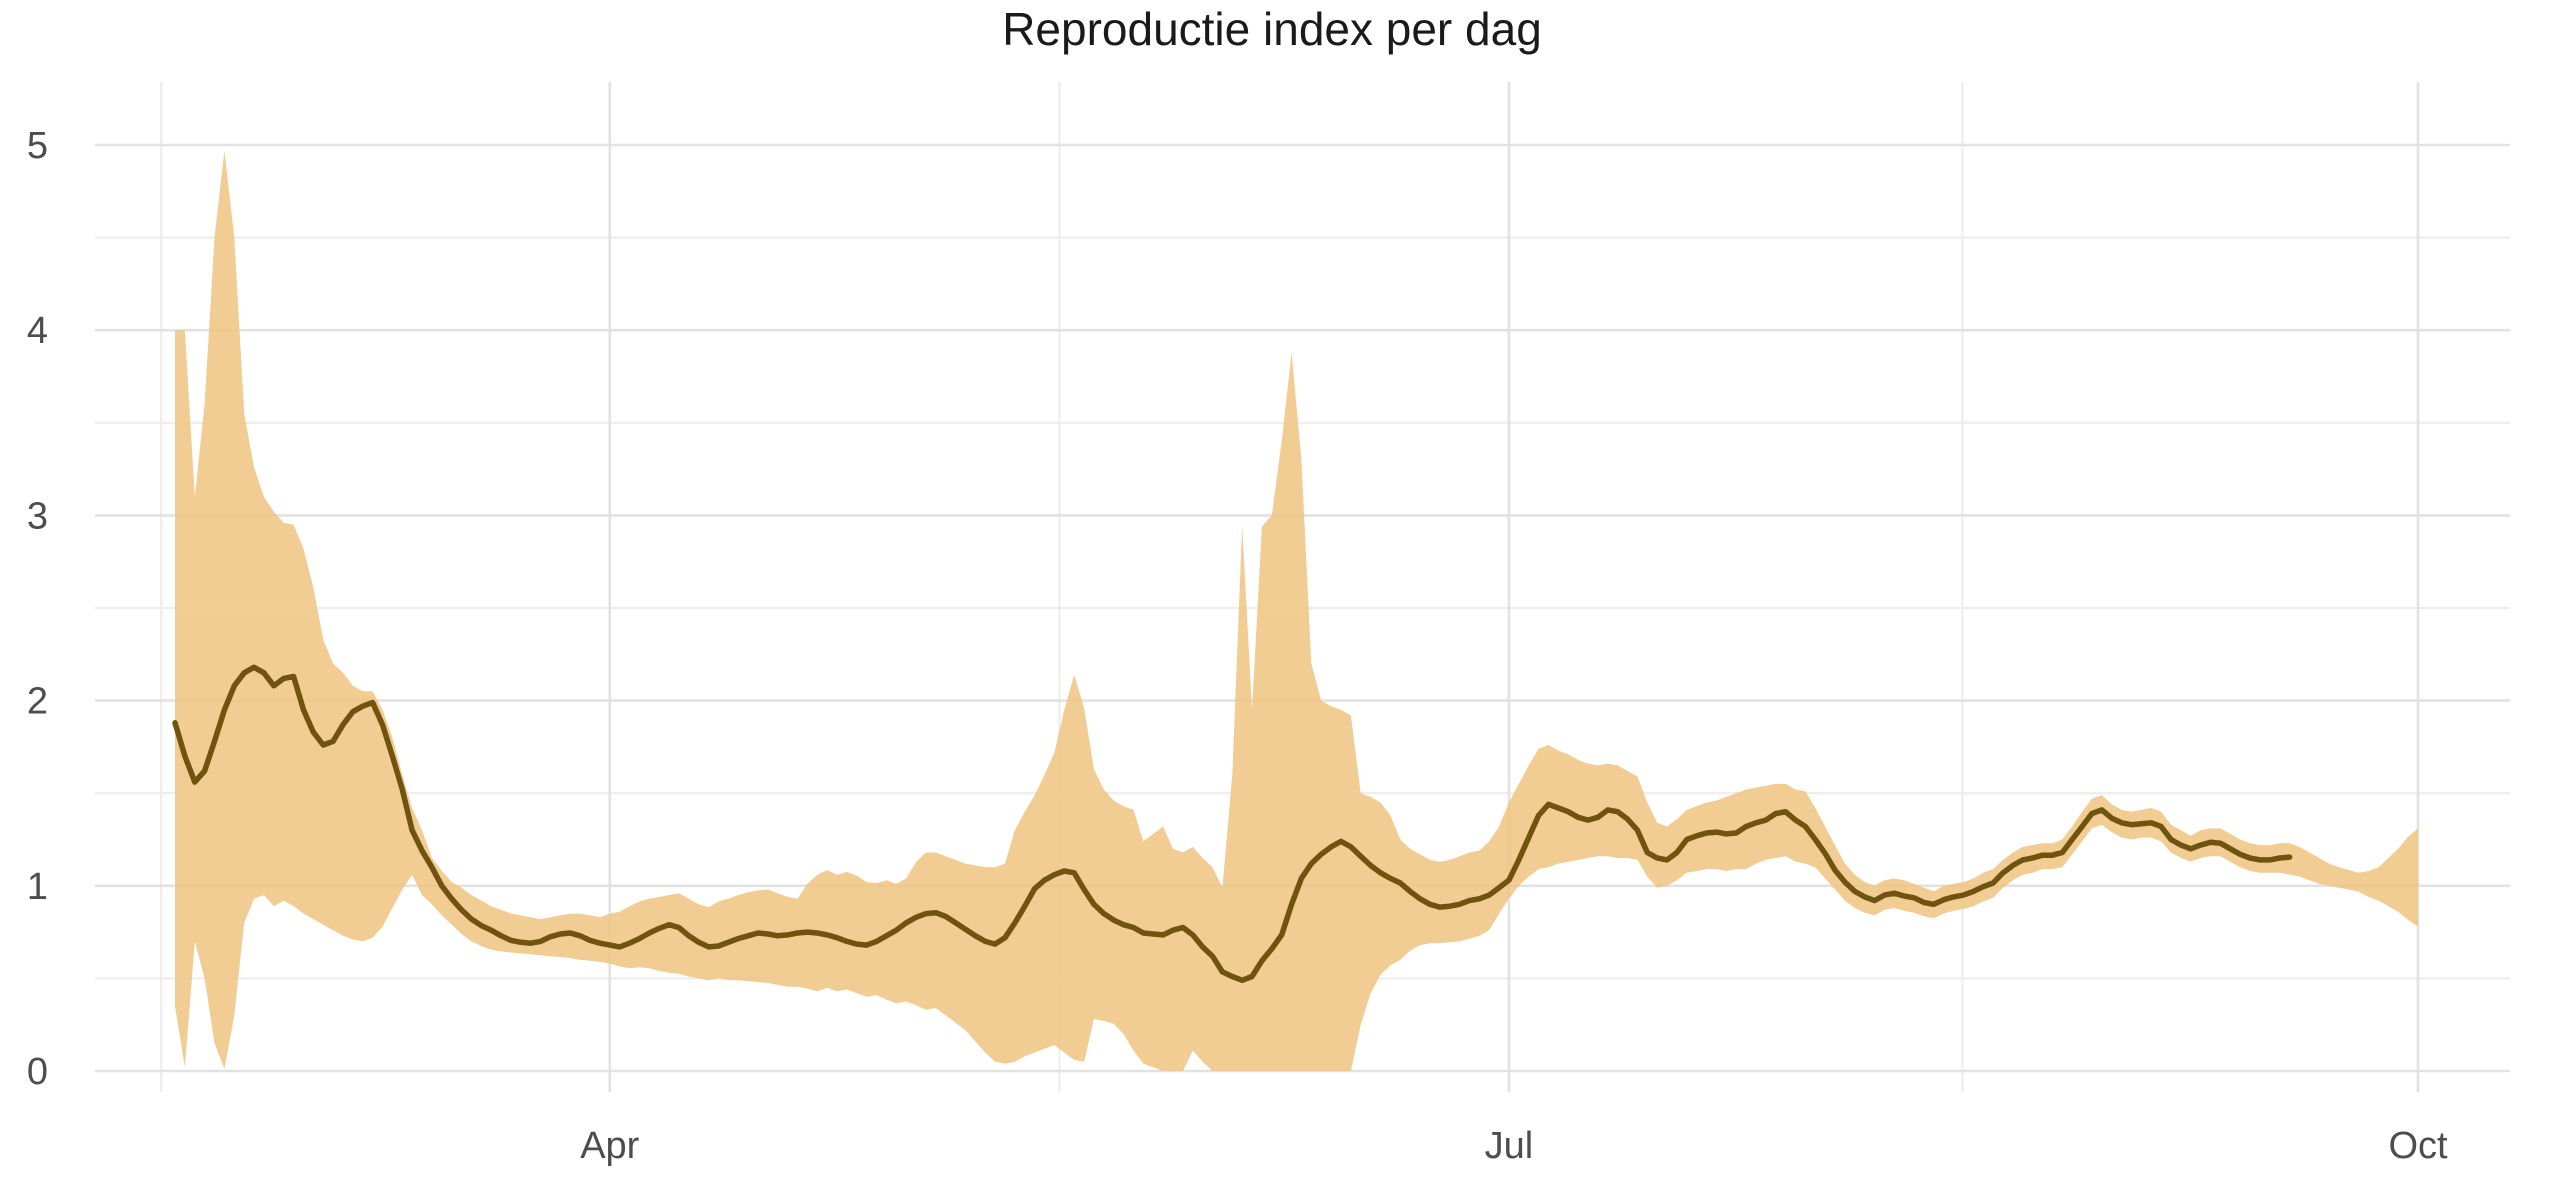 The height and width of the screenshot is (1200, 2550). I want to click on x-tick-label: Oct, so click(2418, 1146).